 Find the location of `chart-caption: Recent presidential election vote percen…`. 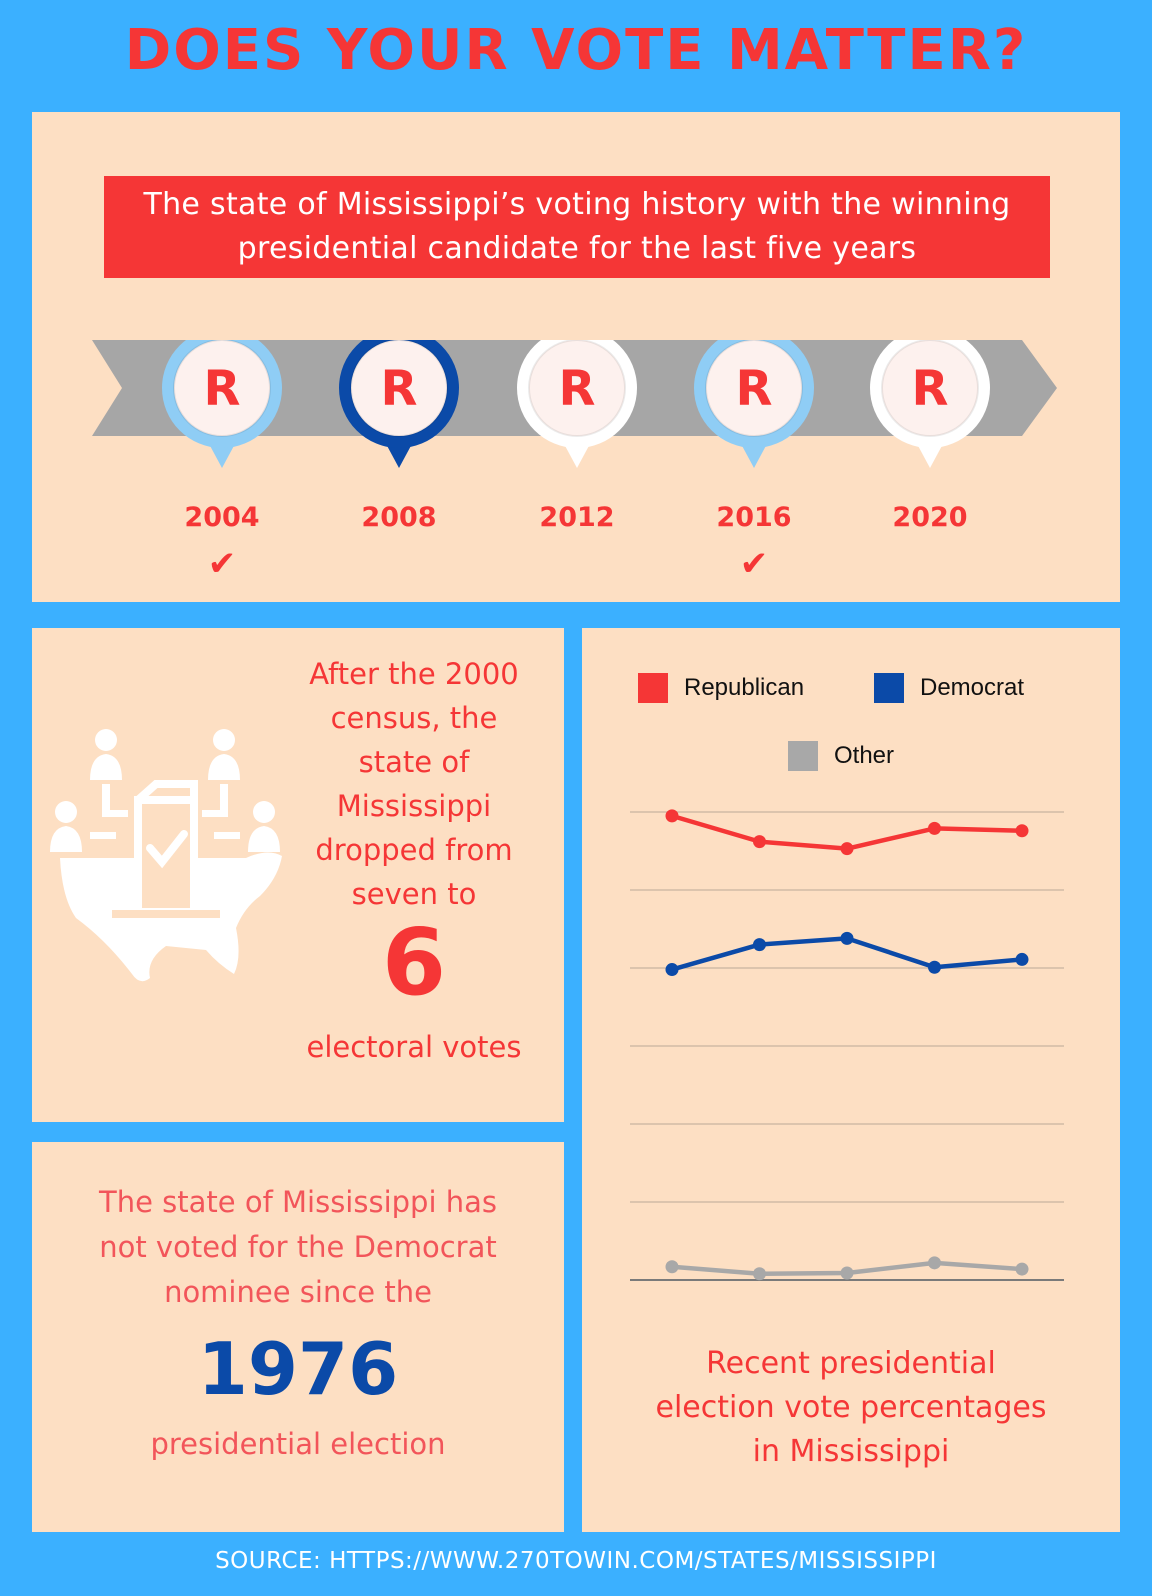

chart-caption: Recent presidential election vote percen… is located at coordinates (851, 1408).